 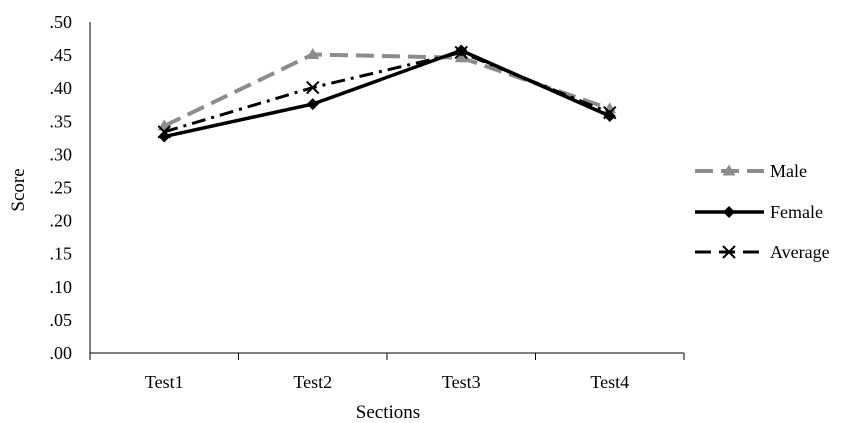 What do you see at coordinates (759, 212) in the screenshot?
I see `legend-item-female: Female` at bounding box center [759, 212].